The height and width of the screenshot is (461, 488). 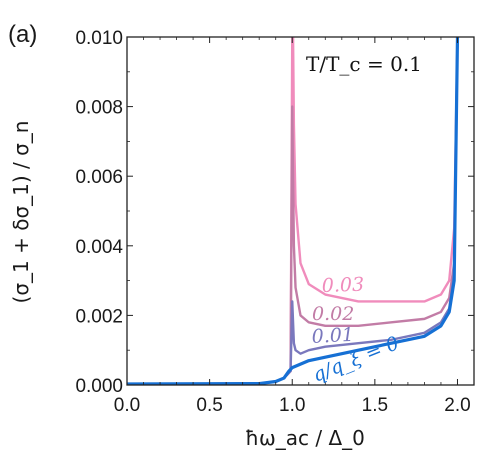 I want to click on x-axis-label: ħω_ac / Δ_0, so click(x=305, y=438).